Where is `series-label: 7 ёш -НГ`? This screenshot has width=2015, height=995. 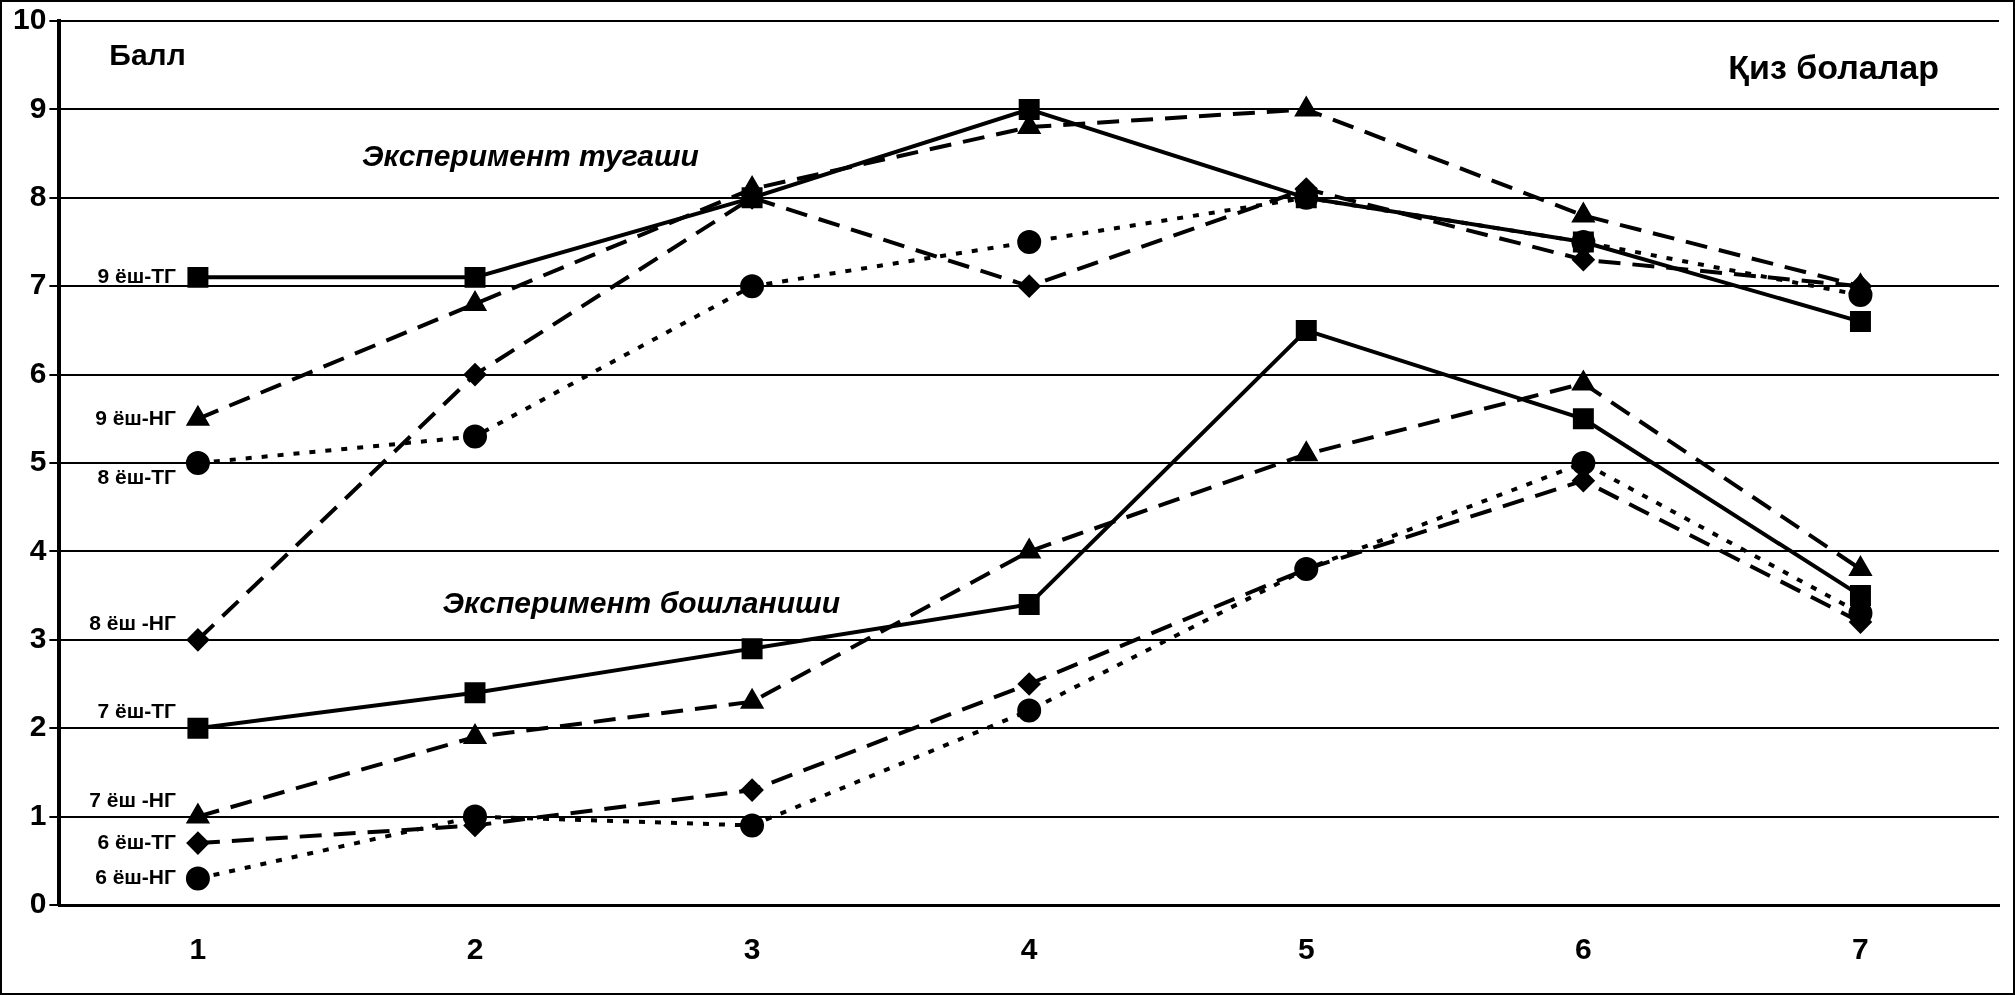 series-label: 7 ёш -НГ is located at coordinates (132, 799).